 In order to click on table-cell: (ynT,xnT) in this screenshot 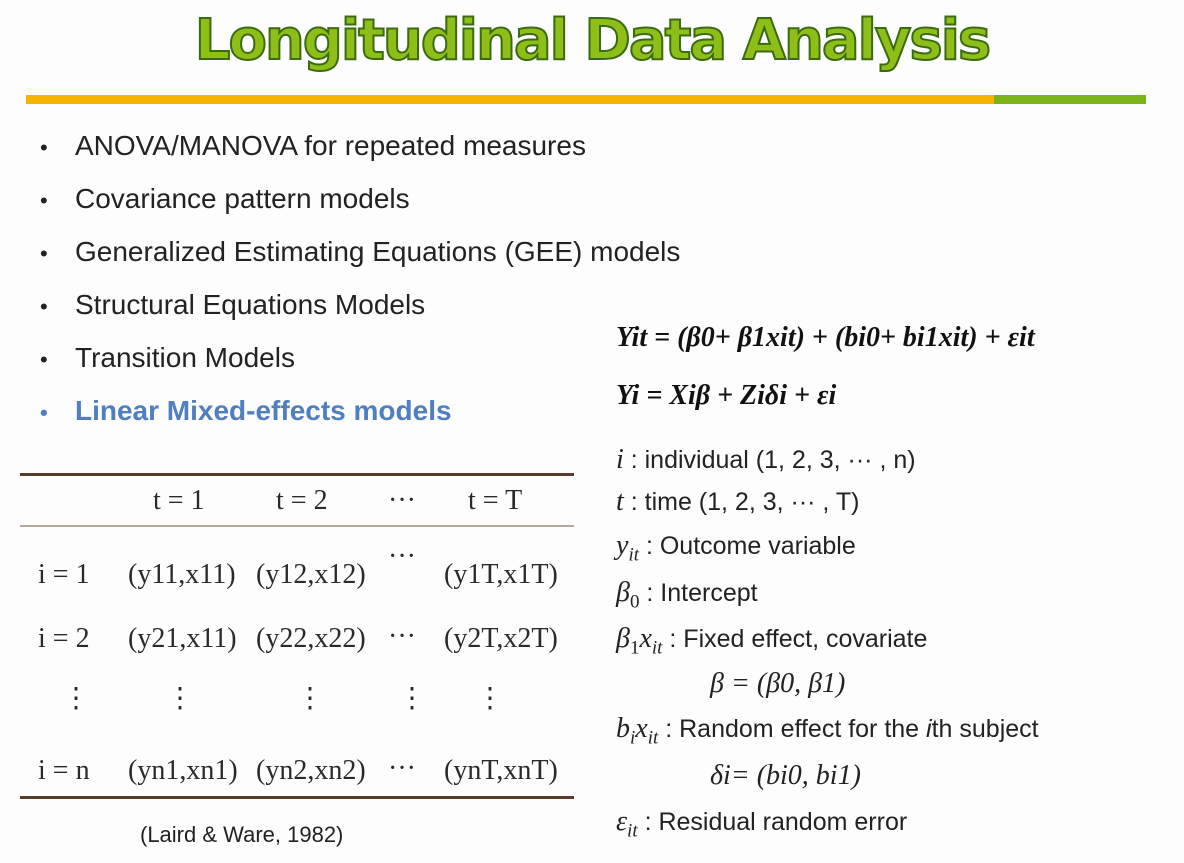, I will do `click(501, 770)`.